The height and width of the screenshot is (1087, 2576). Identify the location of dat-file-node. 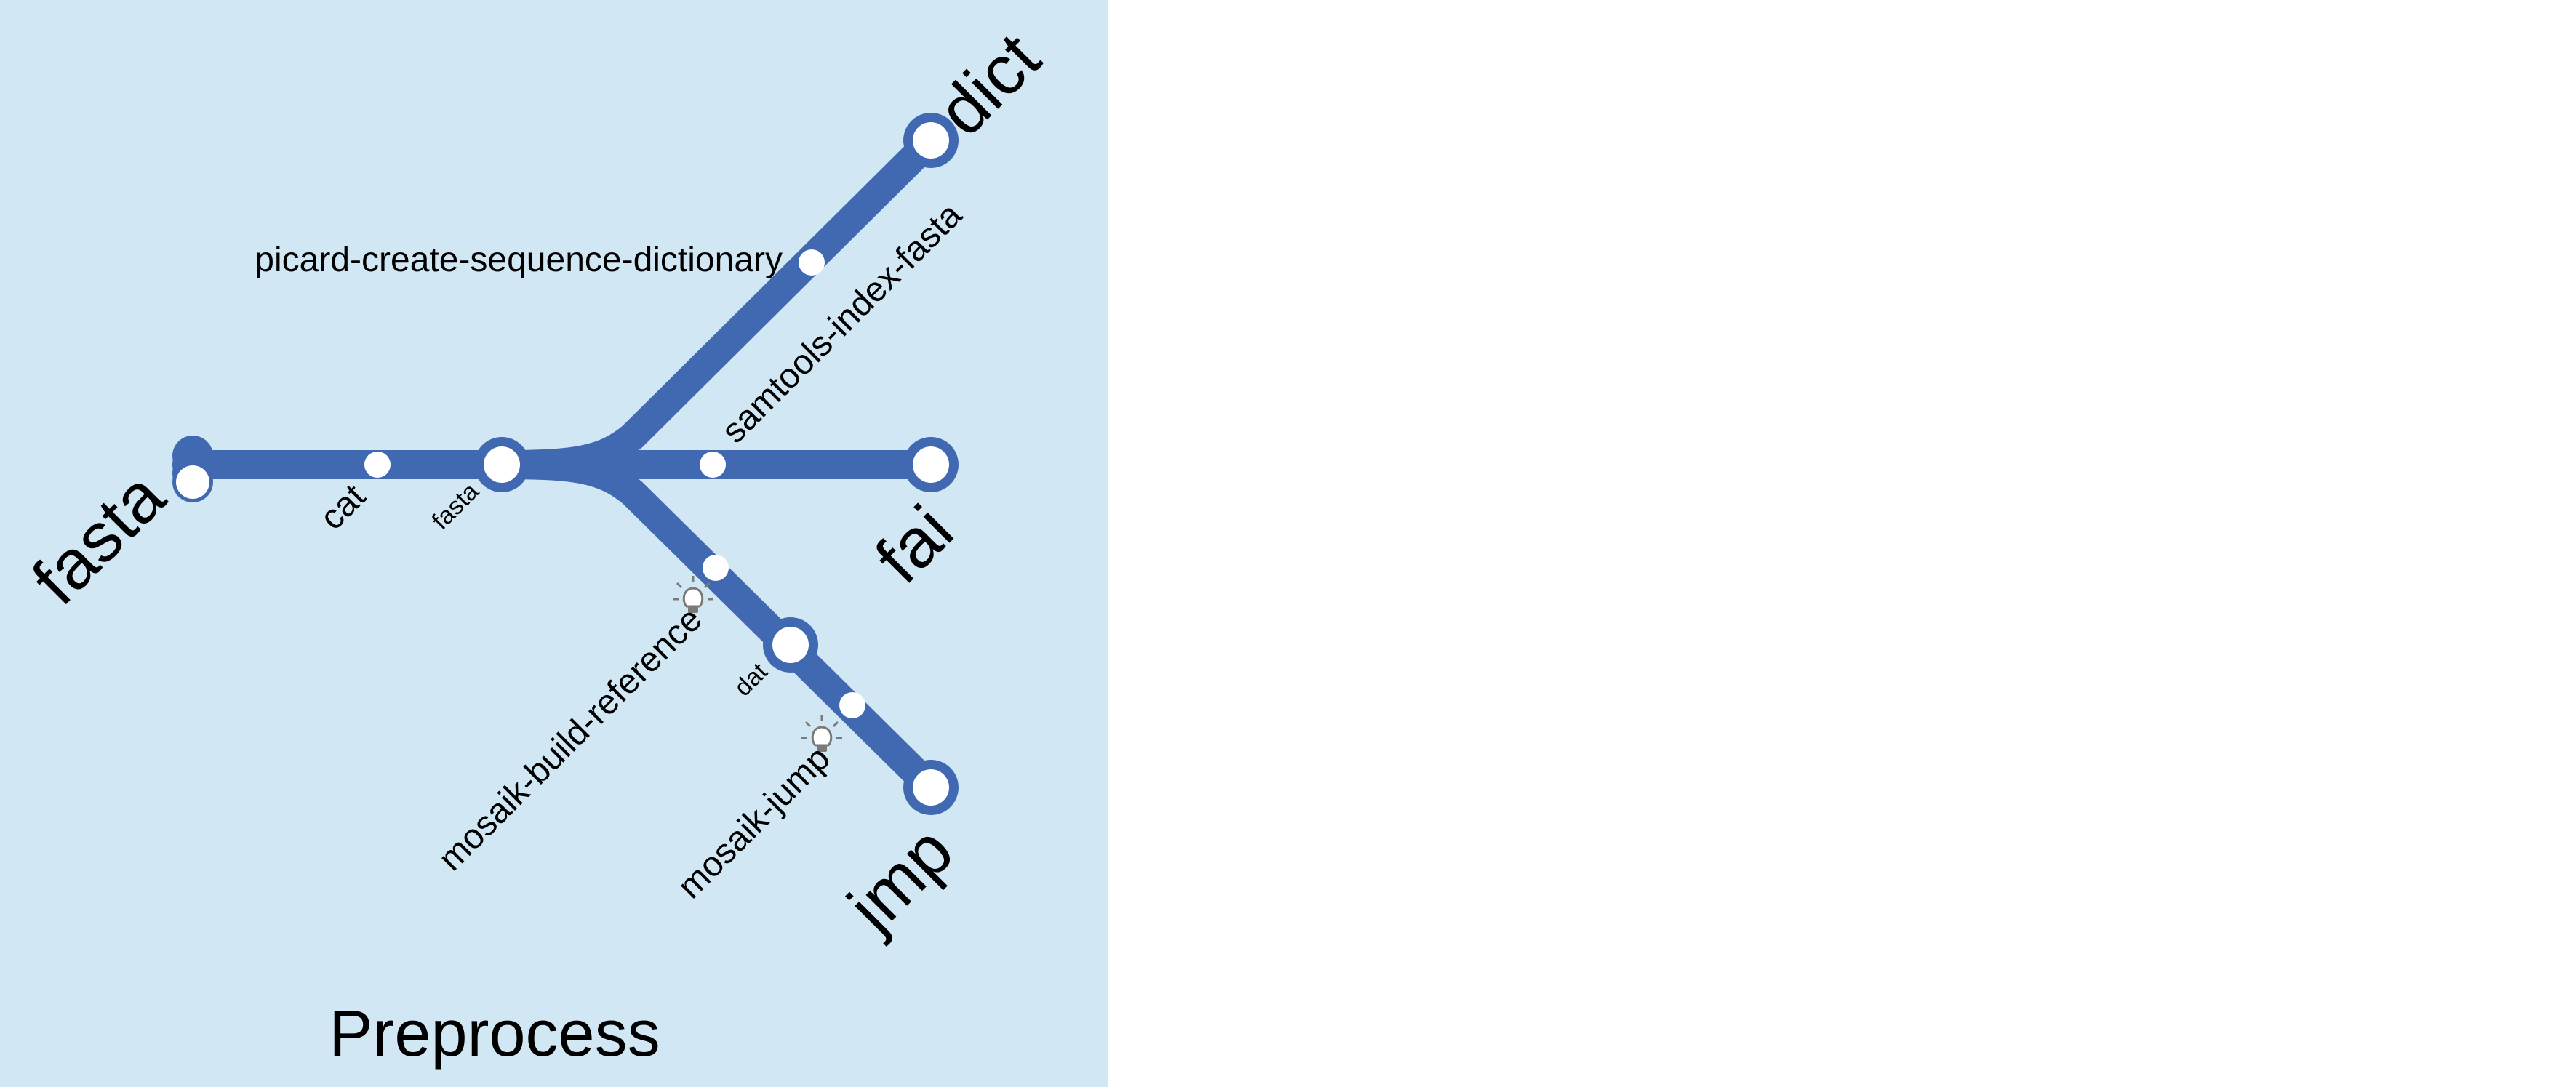
(790, 645).